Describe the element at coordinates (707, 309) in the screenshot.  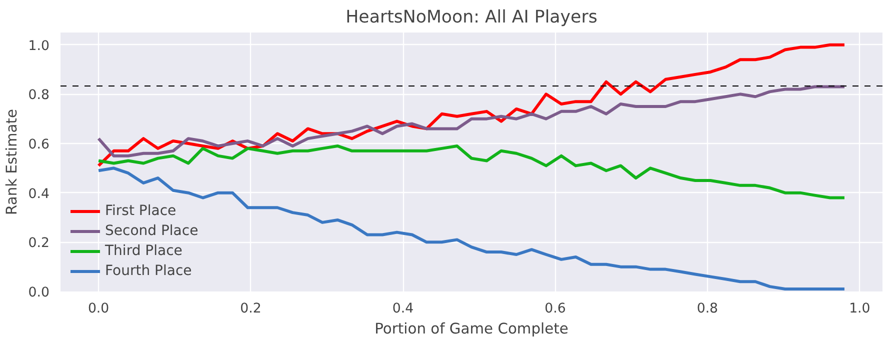
I see `x-tick-label: 0.8` at that location.